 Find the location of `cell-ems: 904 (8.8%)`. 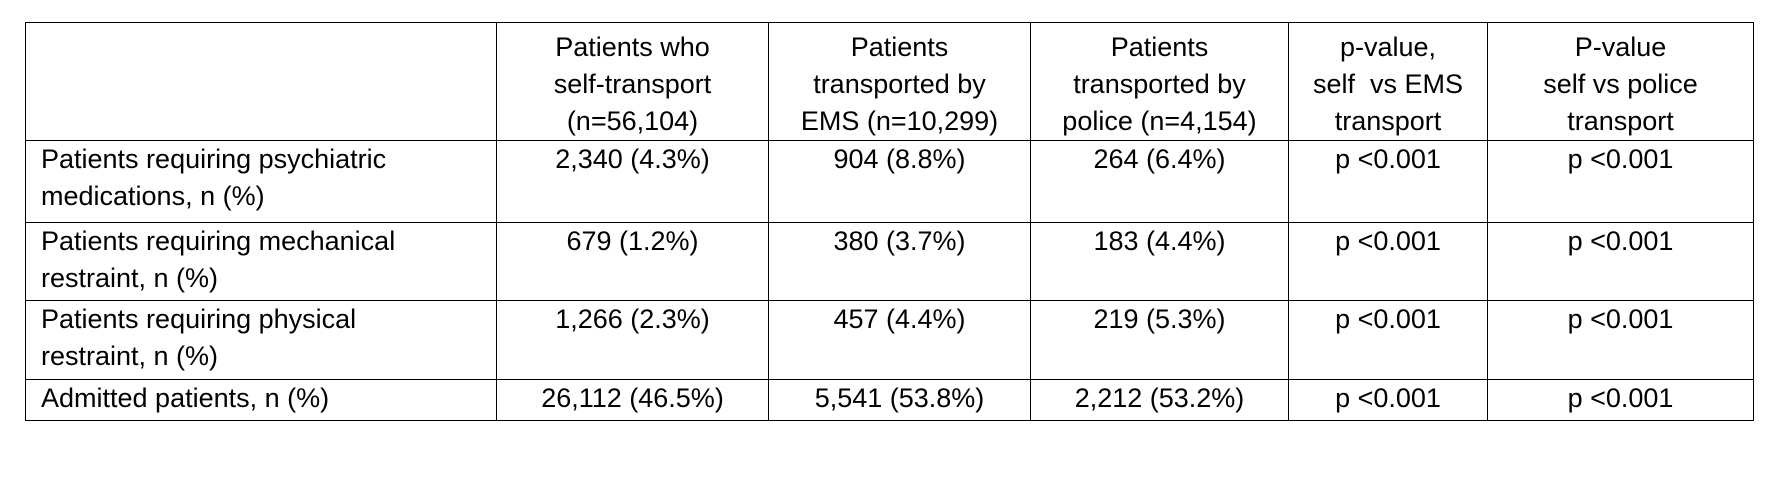

cell-ems: 904 (8.8%) is located at coordinates (899, 181).